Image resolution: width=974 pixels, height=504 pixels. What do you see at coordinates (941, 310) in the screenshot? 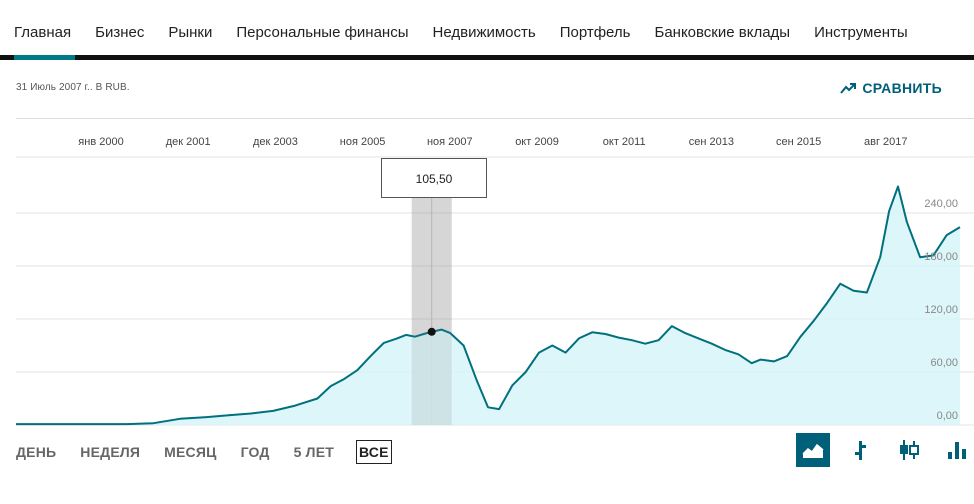
I see `y-tick-label-2: 120,00` at bounding box center [941, 310].